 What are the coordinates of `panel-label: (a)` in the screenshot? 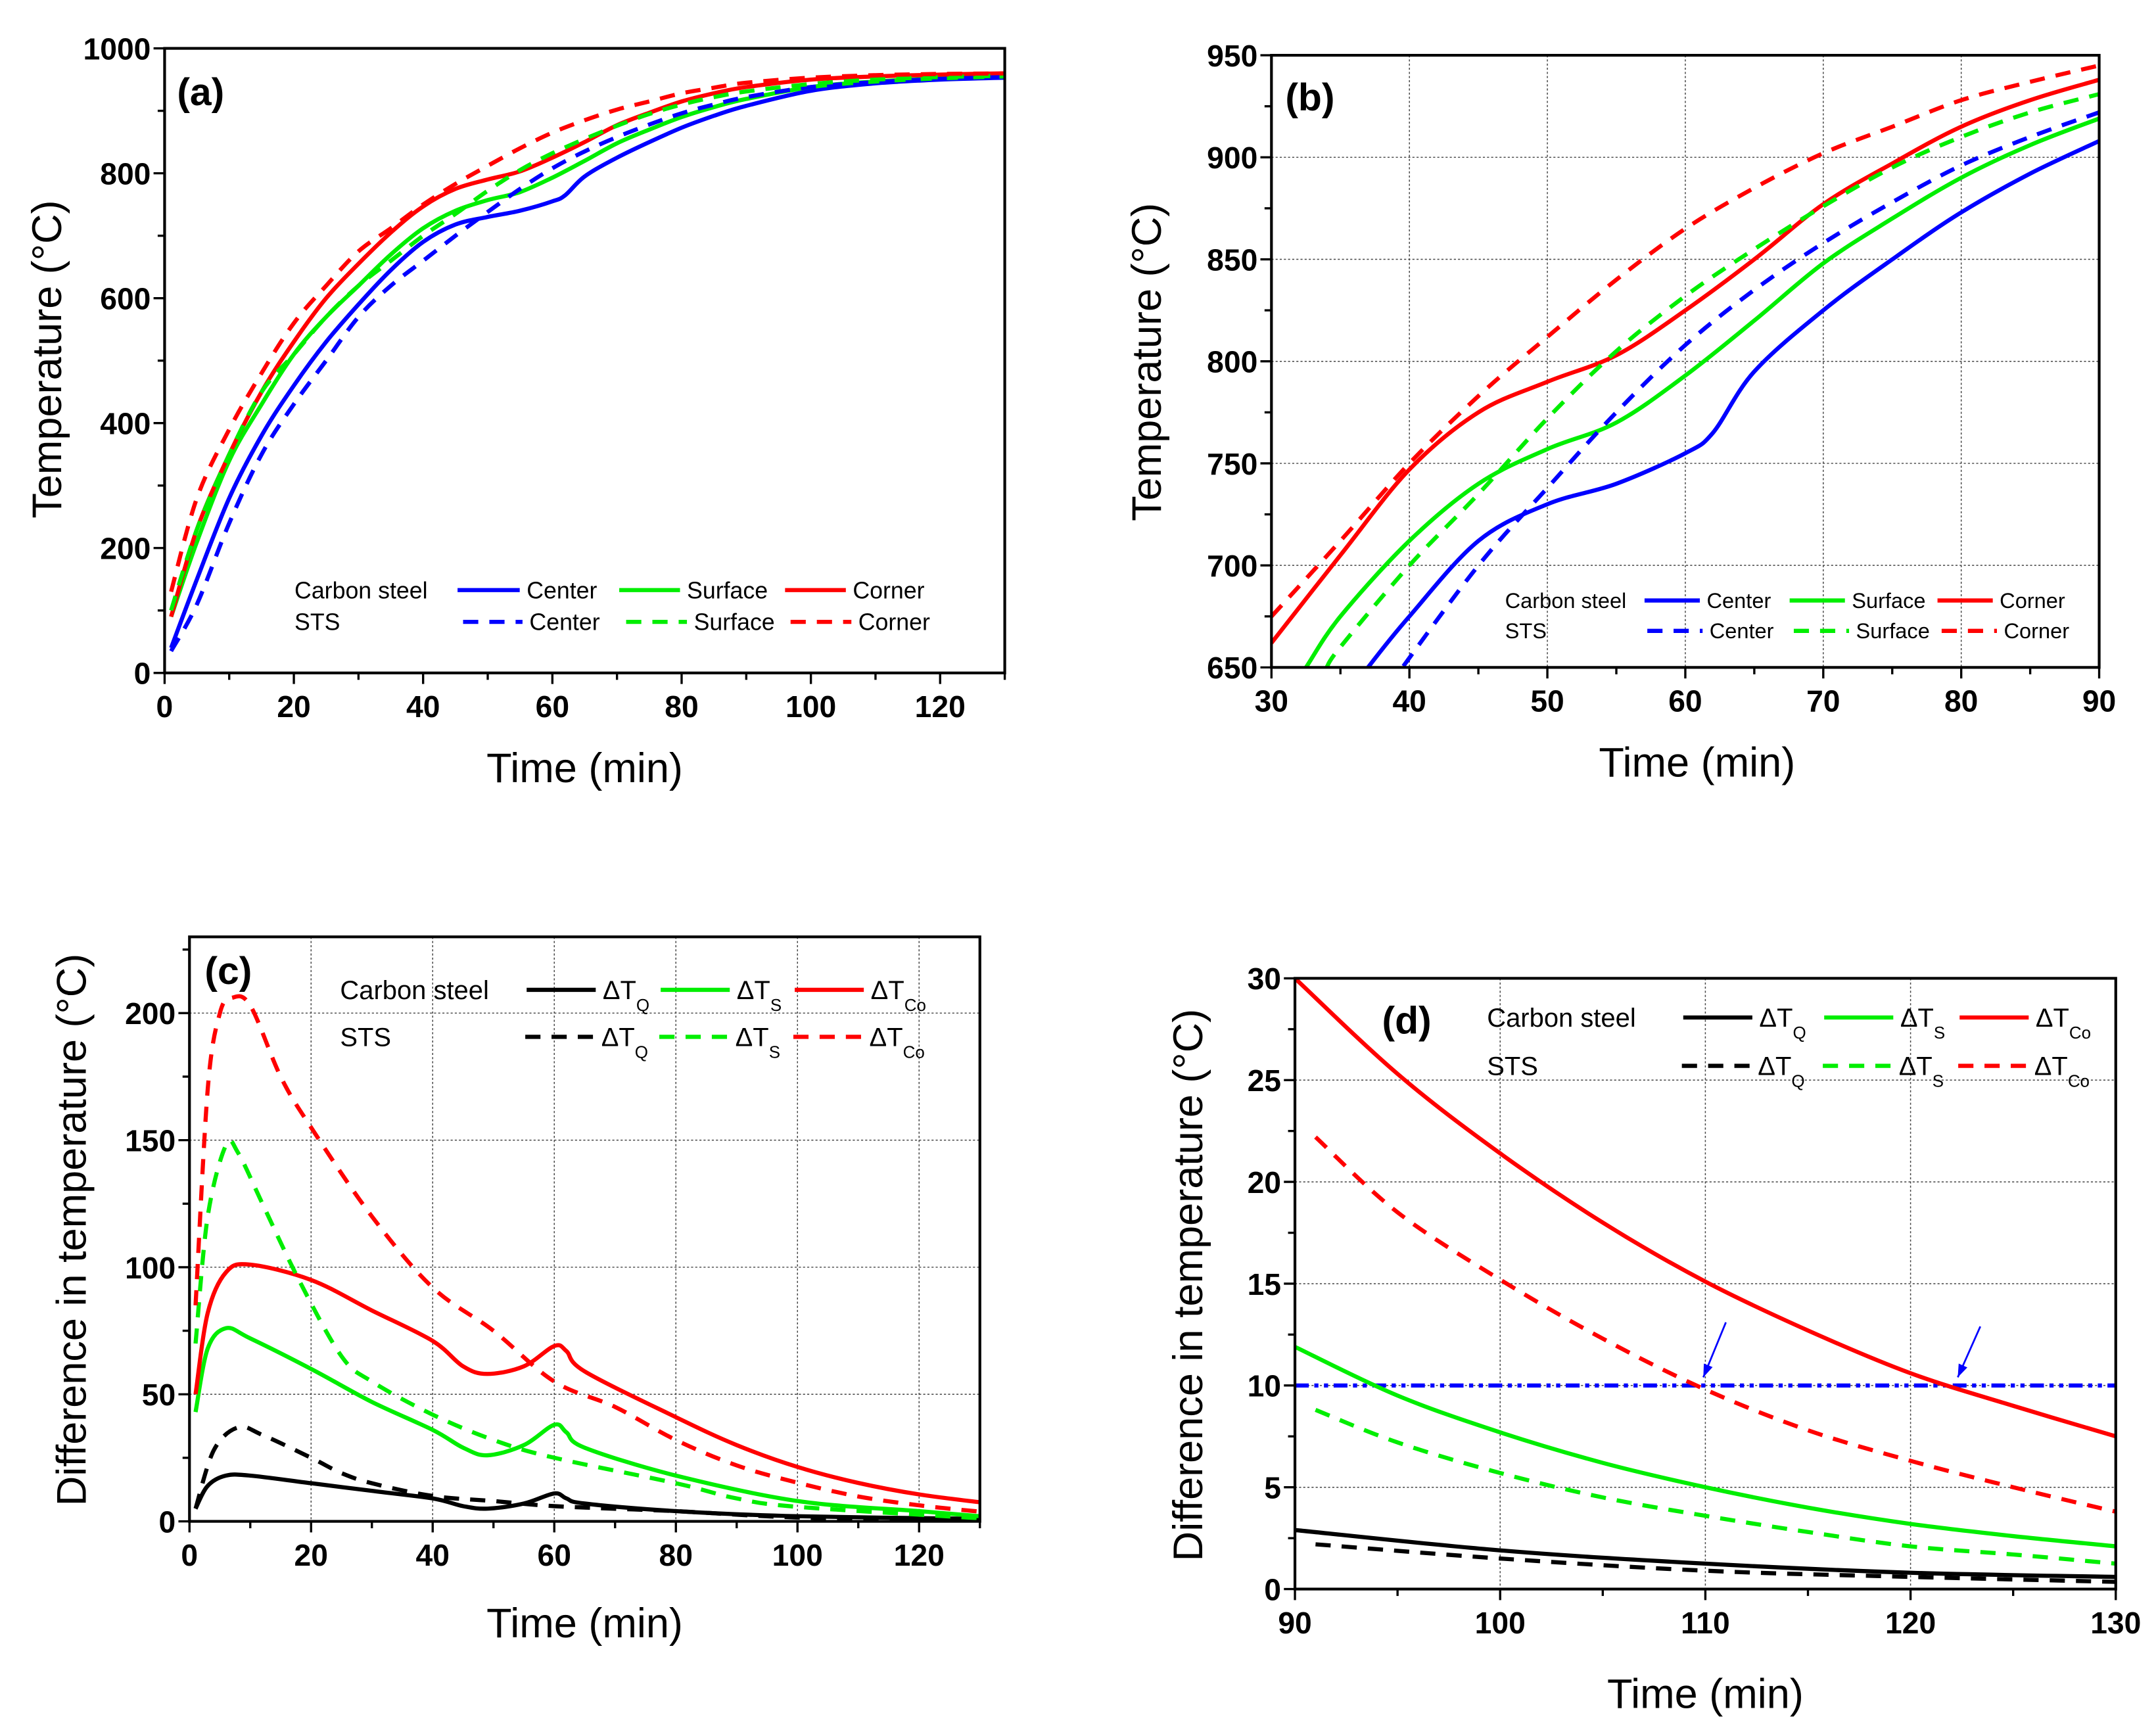 It's located at (201, 92).